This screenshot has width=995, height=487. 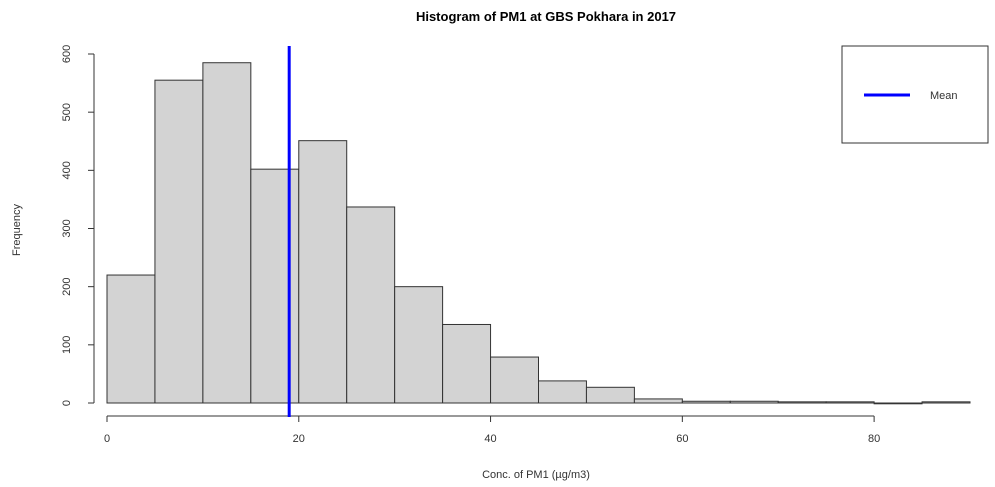 What do you see at coordinates (67, 286) in the screenshot?
I see `y-tick-label: 200` at bounding box center [67, 286].